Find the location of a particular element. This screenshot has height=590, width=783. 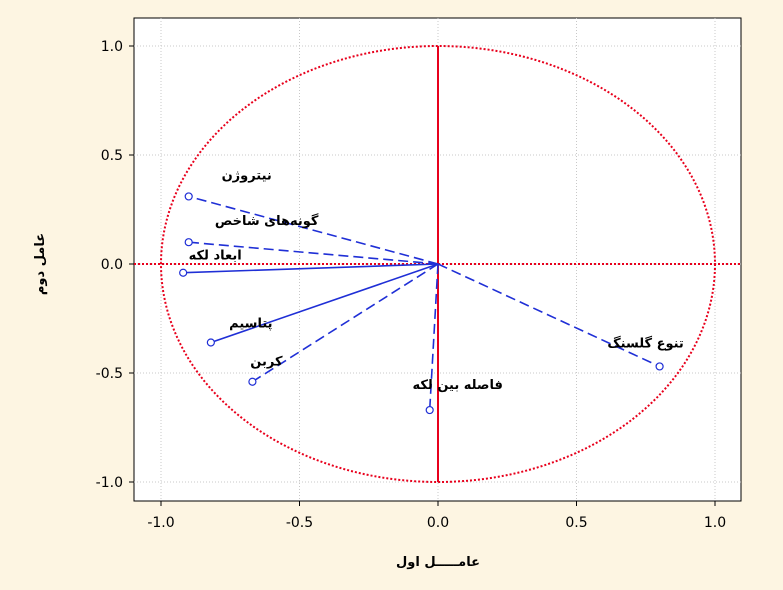

variable-label: فاصله بین لکه is located at coordinates (457, 385).